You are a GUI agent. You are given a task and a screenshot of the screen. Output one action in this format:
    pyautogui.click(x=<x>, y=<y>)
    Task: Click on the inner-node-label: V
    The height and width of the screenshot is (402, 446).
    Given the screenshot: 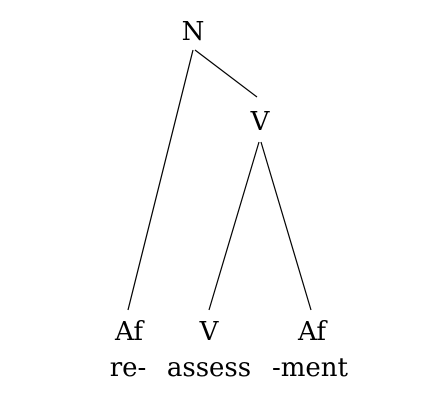 What is the action you would take?
    pyautogui.click(x=260, y=122)
    